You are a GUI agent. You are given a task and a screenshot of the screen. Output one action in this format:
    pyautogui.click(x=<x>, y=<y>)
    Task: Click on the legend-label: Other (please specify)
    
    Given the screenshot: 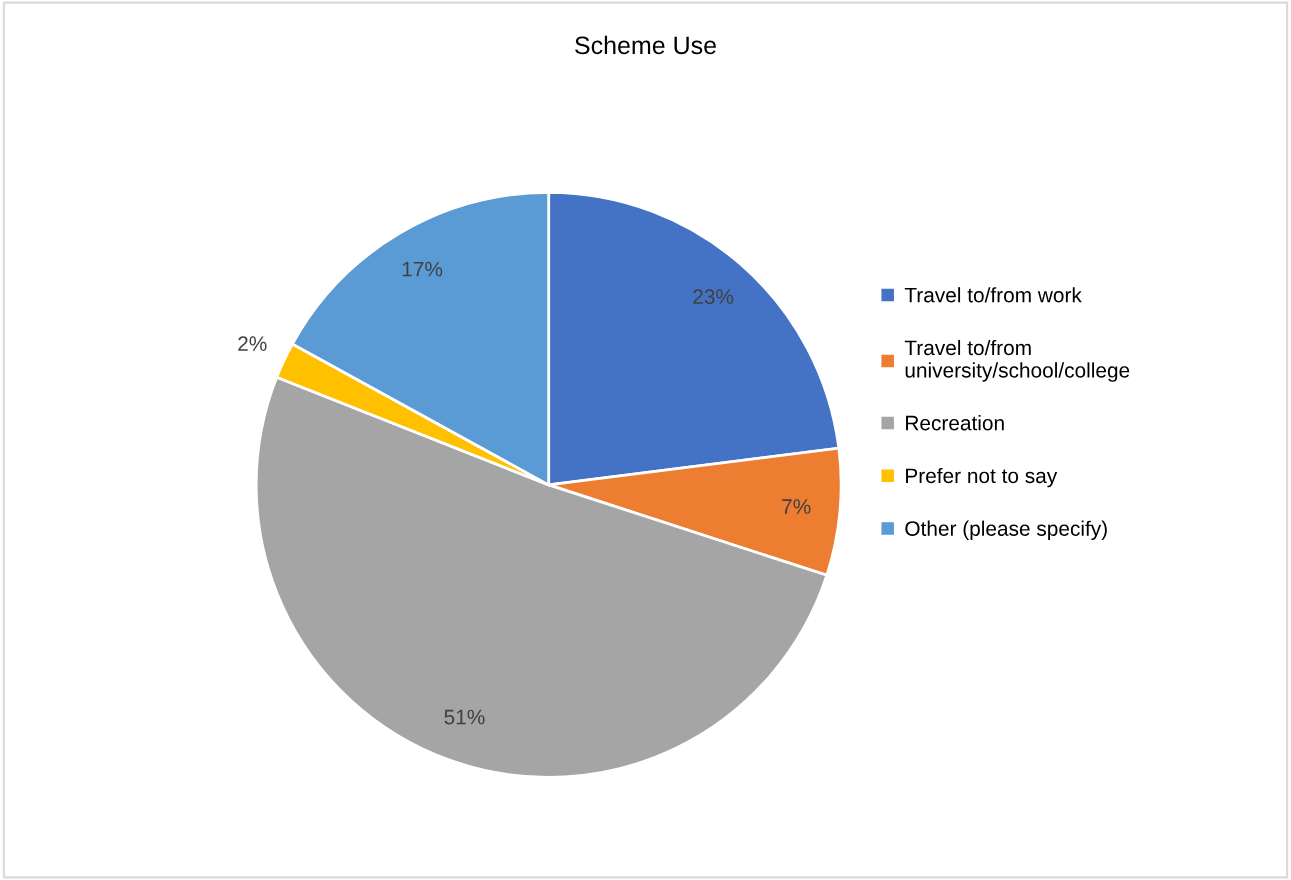 What is the action you would take?
    pyautogui.click(x=1006, y=530)
    